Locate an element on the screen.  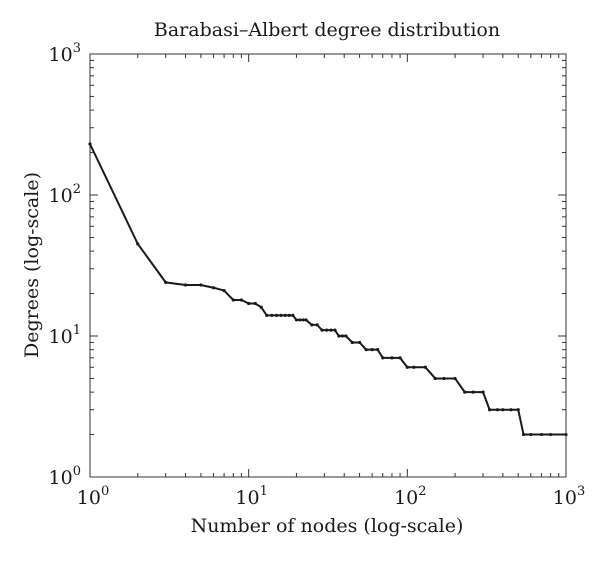
y-axis-label: Degrees (log-scale) is located at coordinates (32, 265).